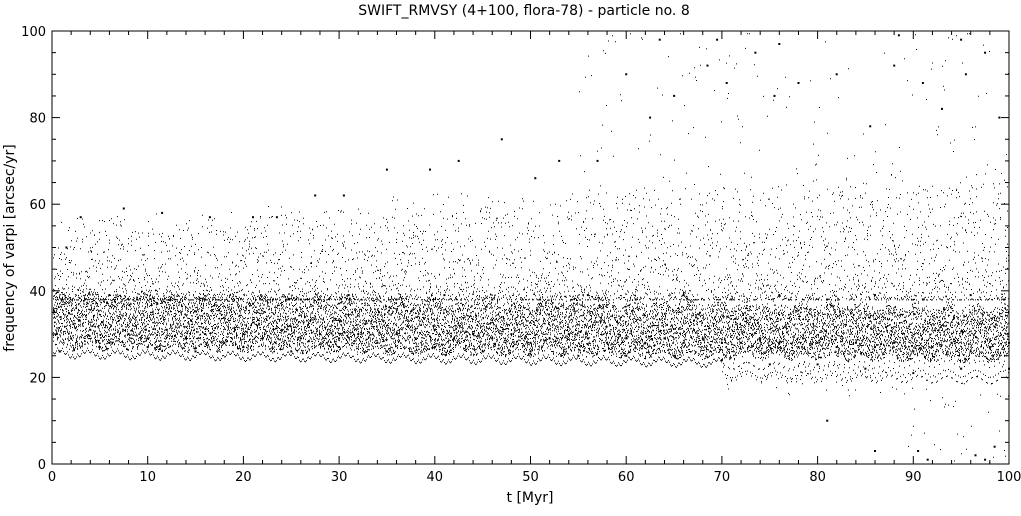 This screenshot has width=1021, height=516. What do you see at coordinates (530, 477) in the screenshot?
I see `x-tick-label: 50` at bounding box center [530, 477].